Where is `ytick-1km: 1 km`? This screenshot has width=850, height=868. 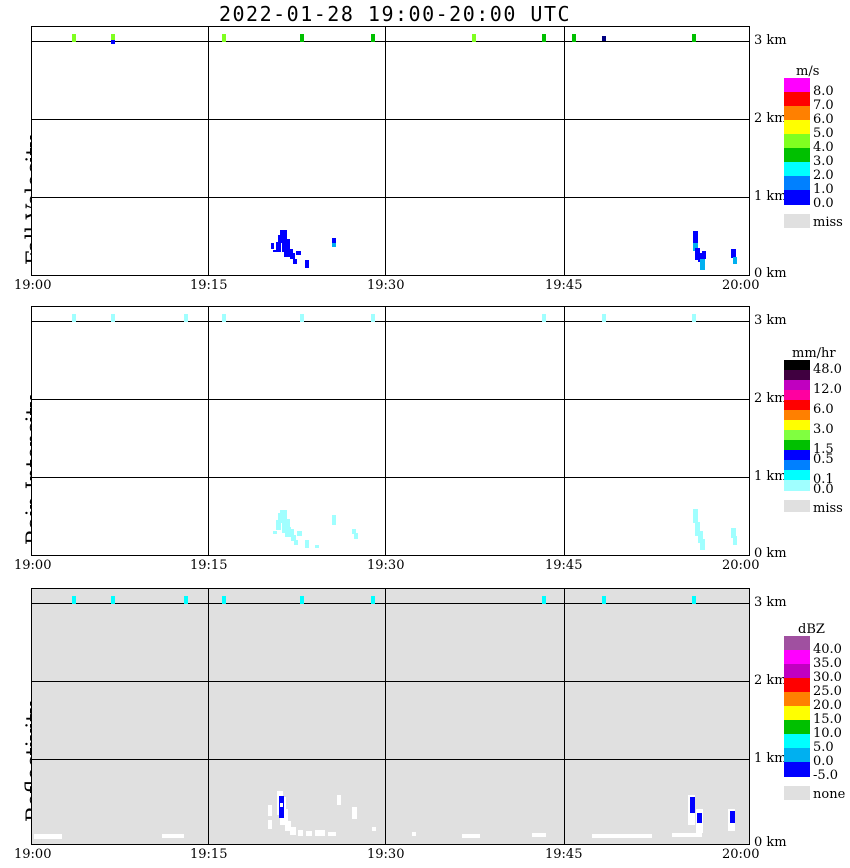 ytick-1km: 1 km is located at coordinates (770, 196).